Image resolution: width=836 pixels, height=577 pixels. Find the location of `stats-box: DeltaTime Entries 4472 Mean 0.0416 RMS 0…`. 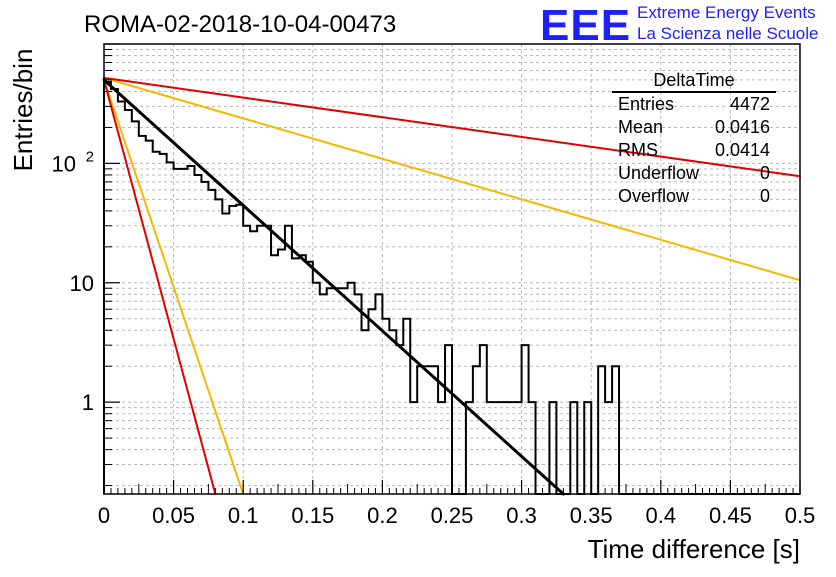

stats-box: DeltaTime Entries 4472 Mean 0.0416 RMS 0… is located at coordinates (694, 138).